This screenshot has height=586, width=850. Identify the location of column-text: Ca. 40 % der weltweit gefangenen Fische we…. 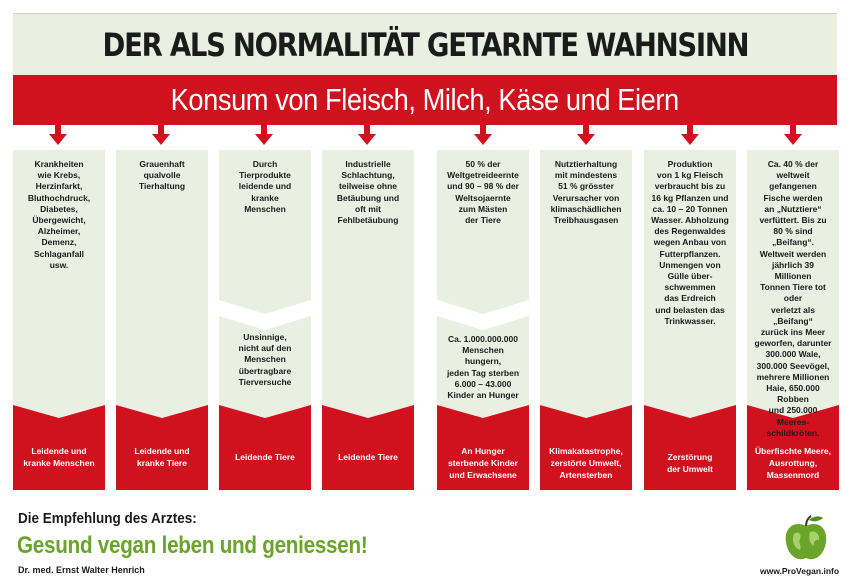
(793, 298).